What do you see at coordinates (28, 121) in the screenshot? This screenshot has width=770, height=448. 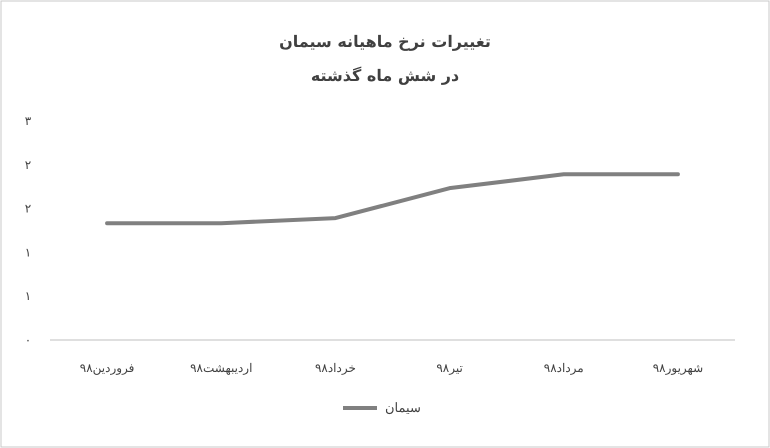 I see `y-tick-label: ۳` at bounding box center [28, 121].